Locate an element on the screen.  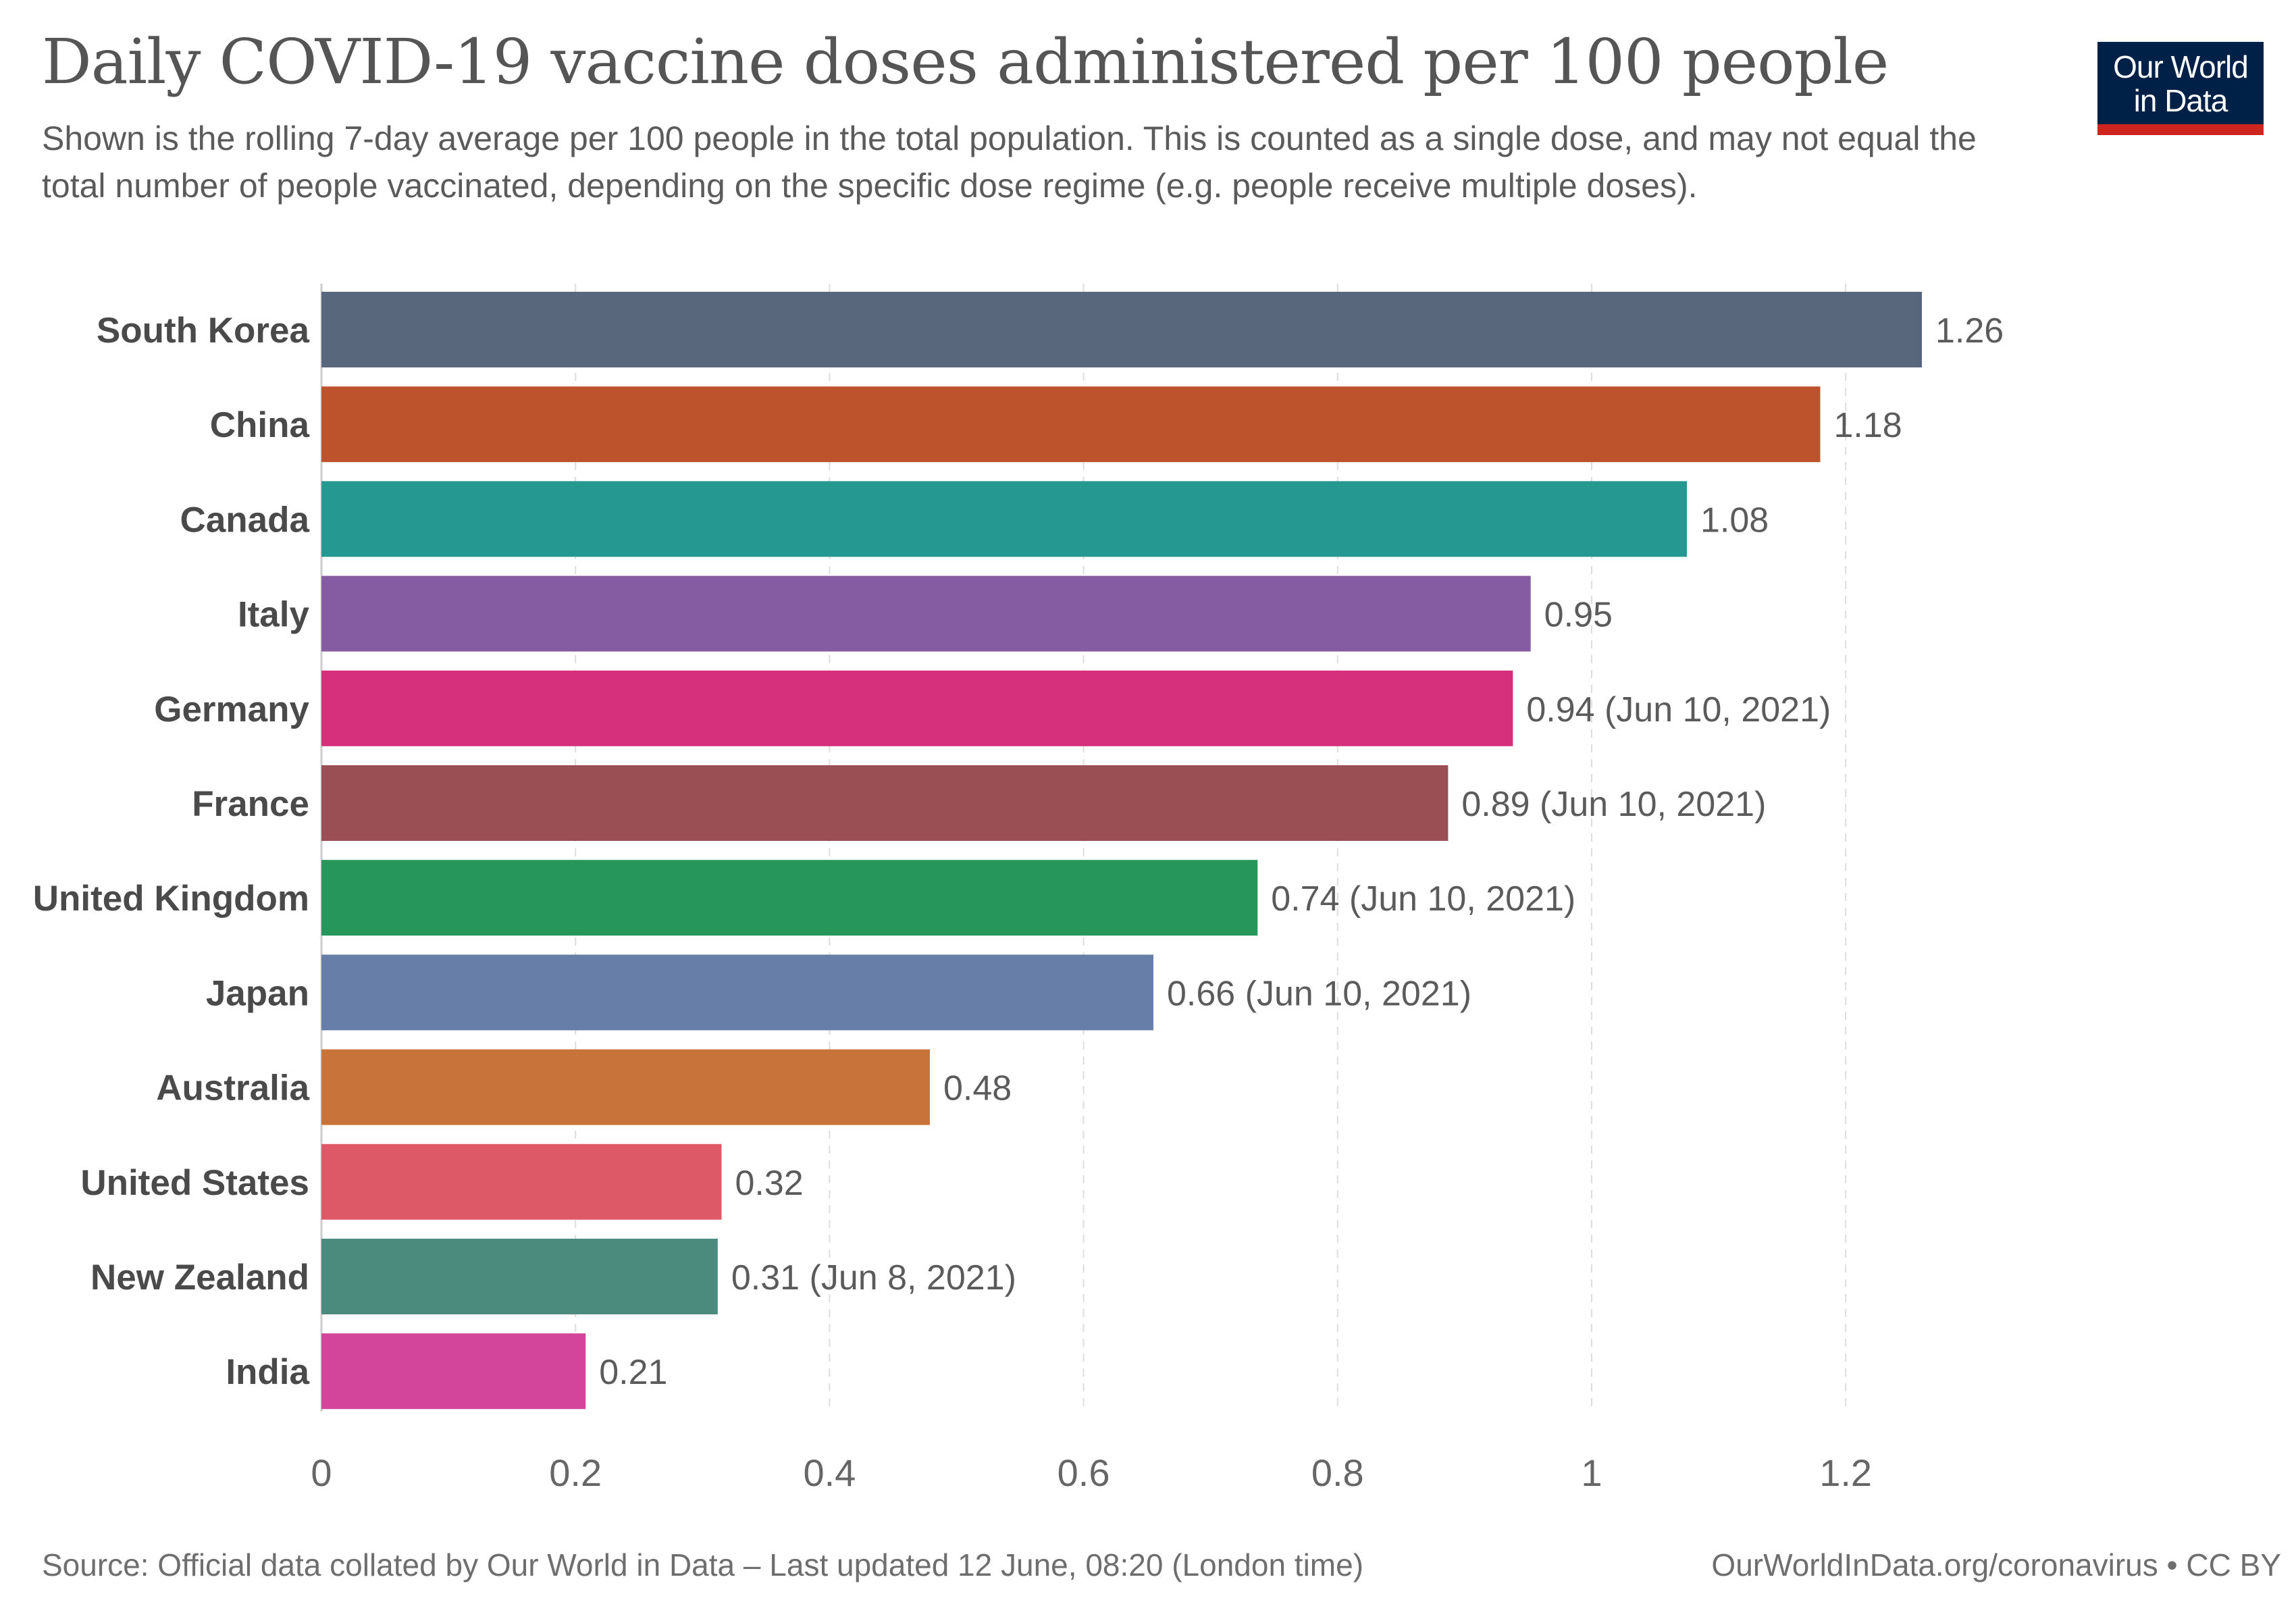
bar-row: China 1.18 is located at coordinates (1056, 424).